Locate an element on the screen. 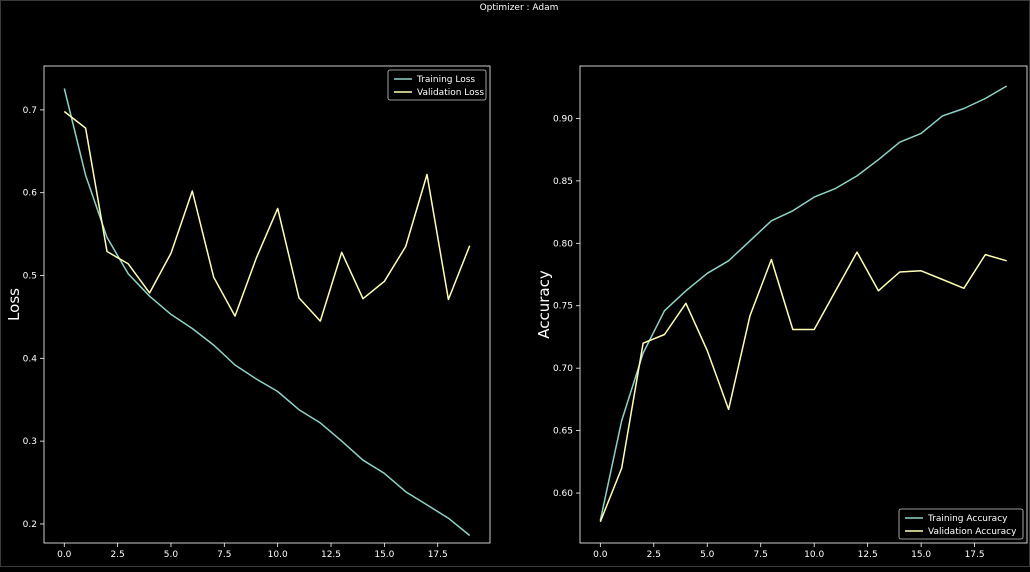 This screenshot has width=1030, height=572. accuracy-xtick-label: 10.0 is located at coordinates (814, 555).